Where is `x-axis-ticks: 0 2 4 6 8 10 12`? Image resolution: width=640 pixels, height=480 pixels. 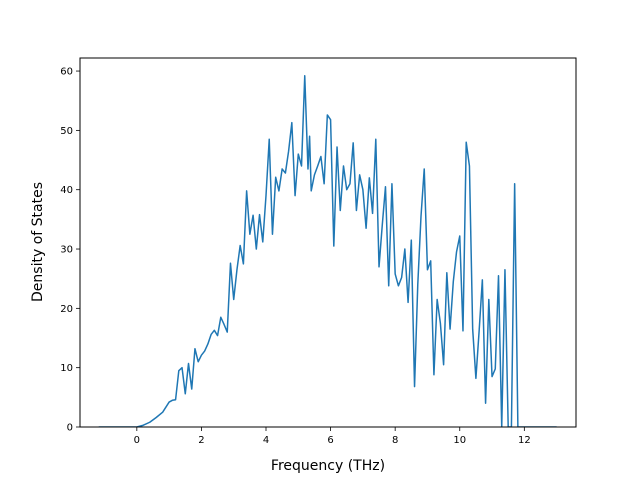
x-axis-ticks: 0 2 4 6 8 10 12 is located at coordinates (332, 436).